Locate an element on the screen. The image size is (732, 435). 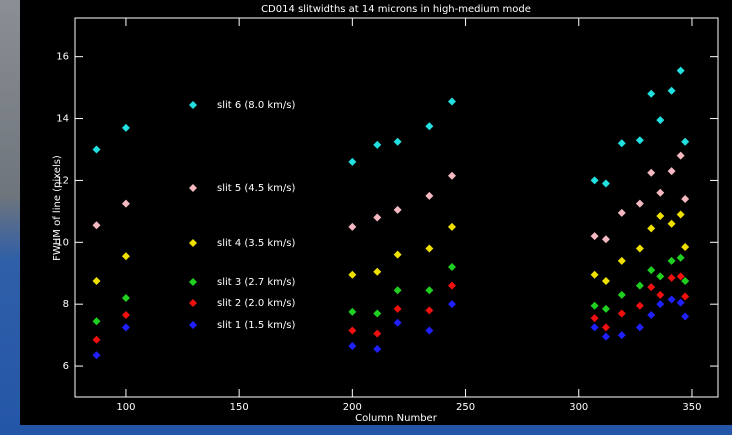
y-tick-label: 8 is located at coordinates (66, 304).